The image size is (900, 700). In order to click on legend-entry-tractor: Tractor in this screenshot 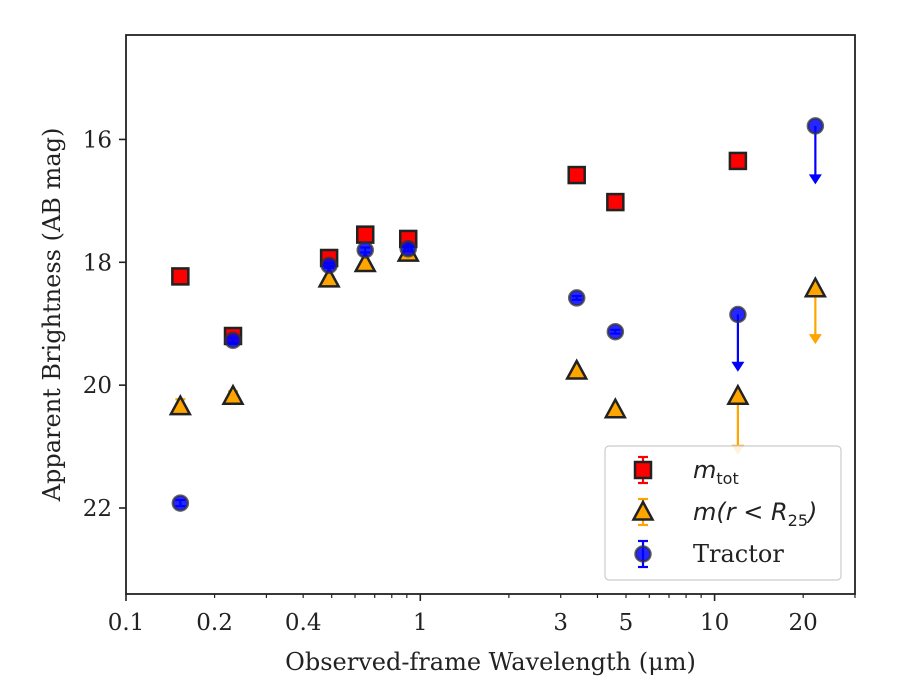, I will do `click(709, 554)`.